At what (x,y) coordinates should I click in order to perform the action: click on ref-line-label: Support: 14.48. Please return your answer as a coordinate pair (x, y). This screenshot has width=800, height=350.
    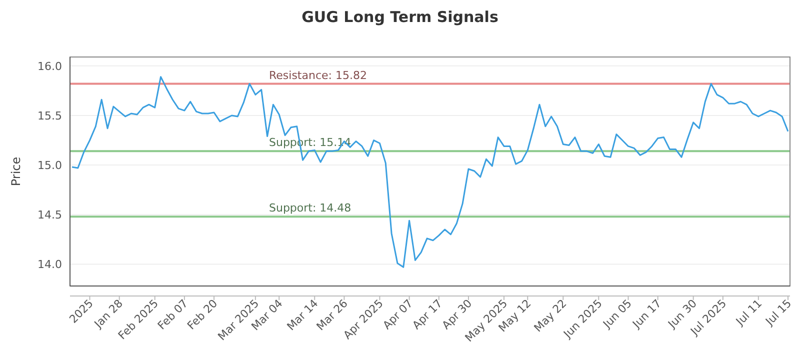
    Looking at the image, I should click on (310, 208).